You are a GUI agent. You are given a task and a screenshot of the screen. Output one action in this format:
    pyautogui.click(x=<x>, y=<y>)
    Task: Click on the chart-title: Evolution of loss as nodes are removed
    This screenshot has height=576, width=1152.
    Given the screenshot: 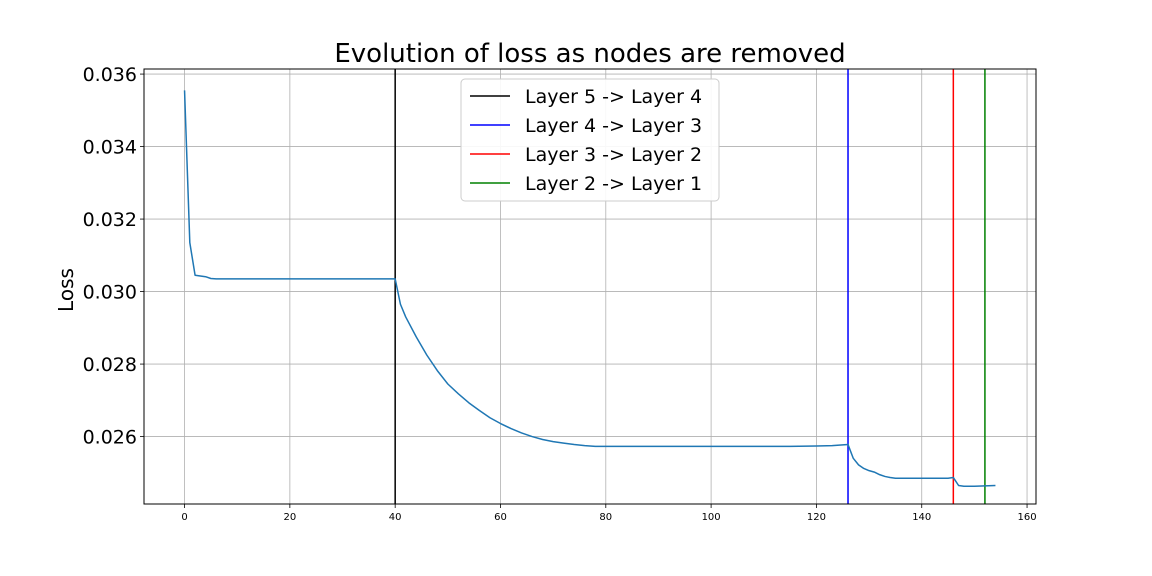 What is the action you would take?
    pyautogui.click(x=589, y=54)
    